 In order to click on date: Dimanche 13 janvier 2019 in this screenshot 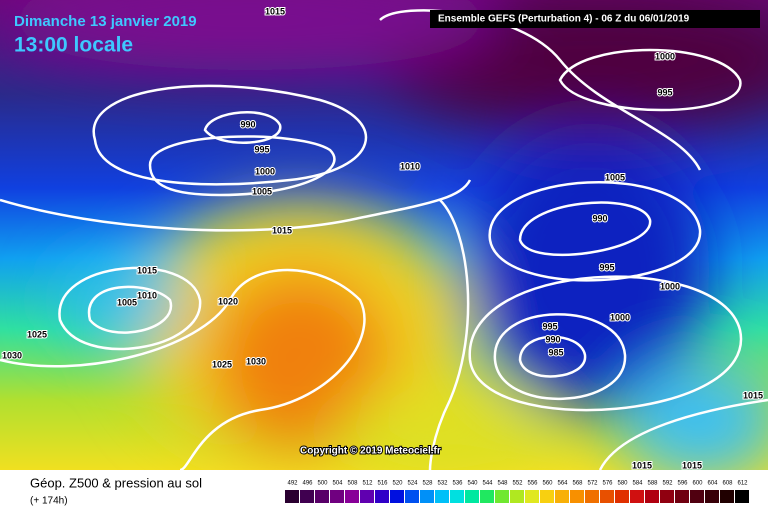, I will do `click(105, 21)`.